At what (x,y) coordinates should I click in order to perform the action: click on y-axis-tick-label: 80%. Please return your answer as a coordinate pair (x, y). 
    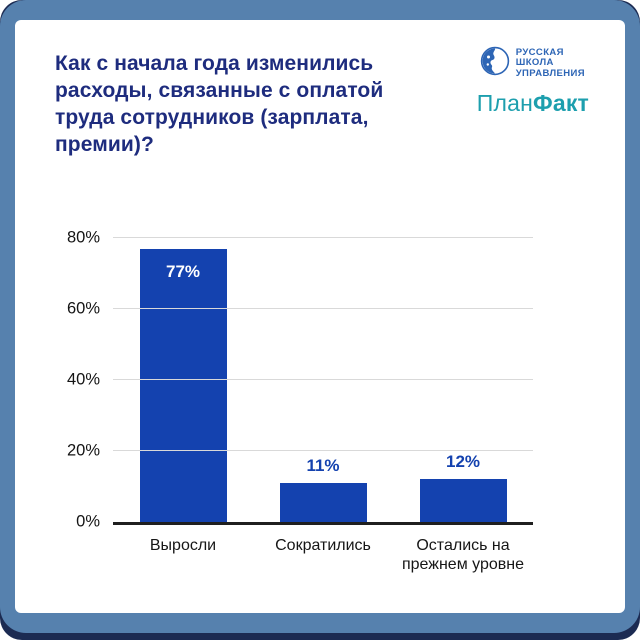
    Looking at the image, I should click on (83, 237).